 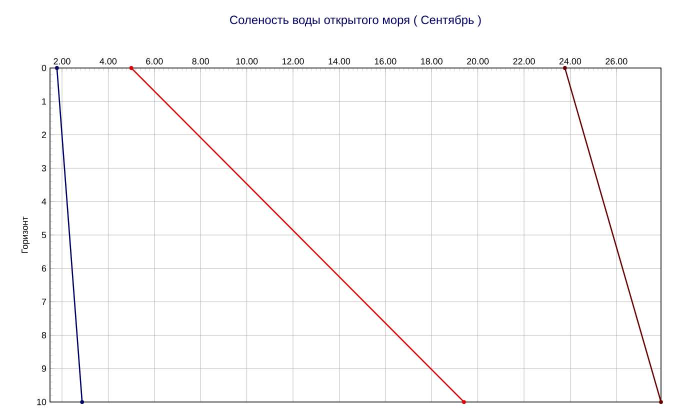 What do you see at coordinates (44, 201) in the screenshot?
I see `y-tick-label: 4` at bounding box center [44, 201].